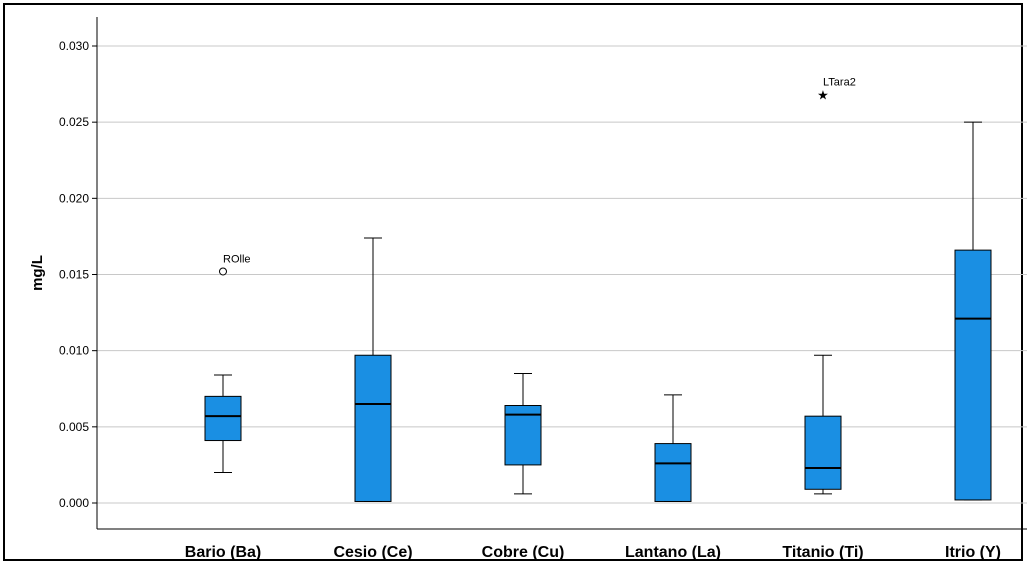 The width and height of the screenshot is (1028, 566). Describe the element at coordinates (74, 46) in the screenshot. I see `y-tick-label: 0.030` at that location.